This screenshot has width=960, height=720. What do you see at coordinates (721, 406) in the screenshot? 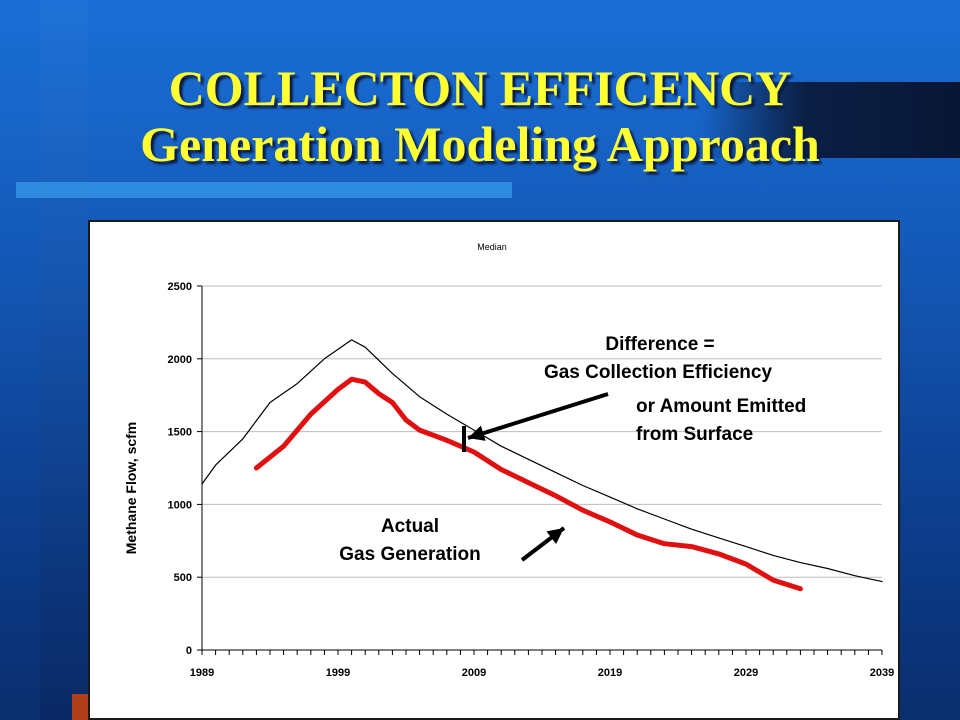
I see `annotation-emitted-line1: or Amount Emitted` at bounding box center [721, 406].